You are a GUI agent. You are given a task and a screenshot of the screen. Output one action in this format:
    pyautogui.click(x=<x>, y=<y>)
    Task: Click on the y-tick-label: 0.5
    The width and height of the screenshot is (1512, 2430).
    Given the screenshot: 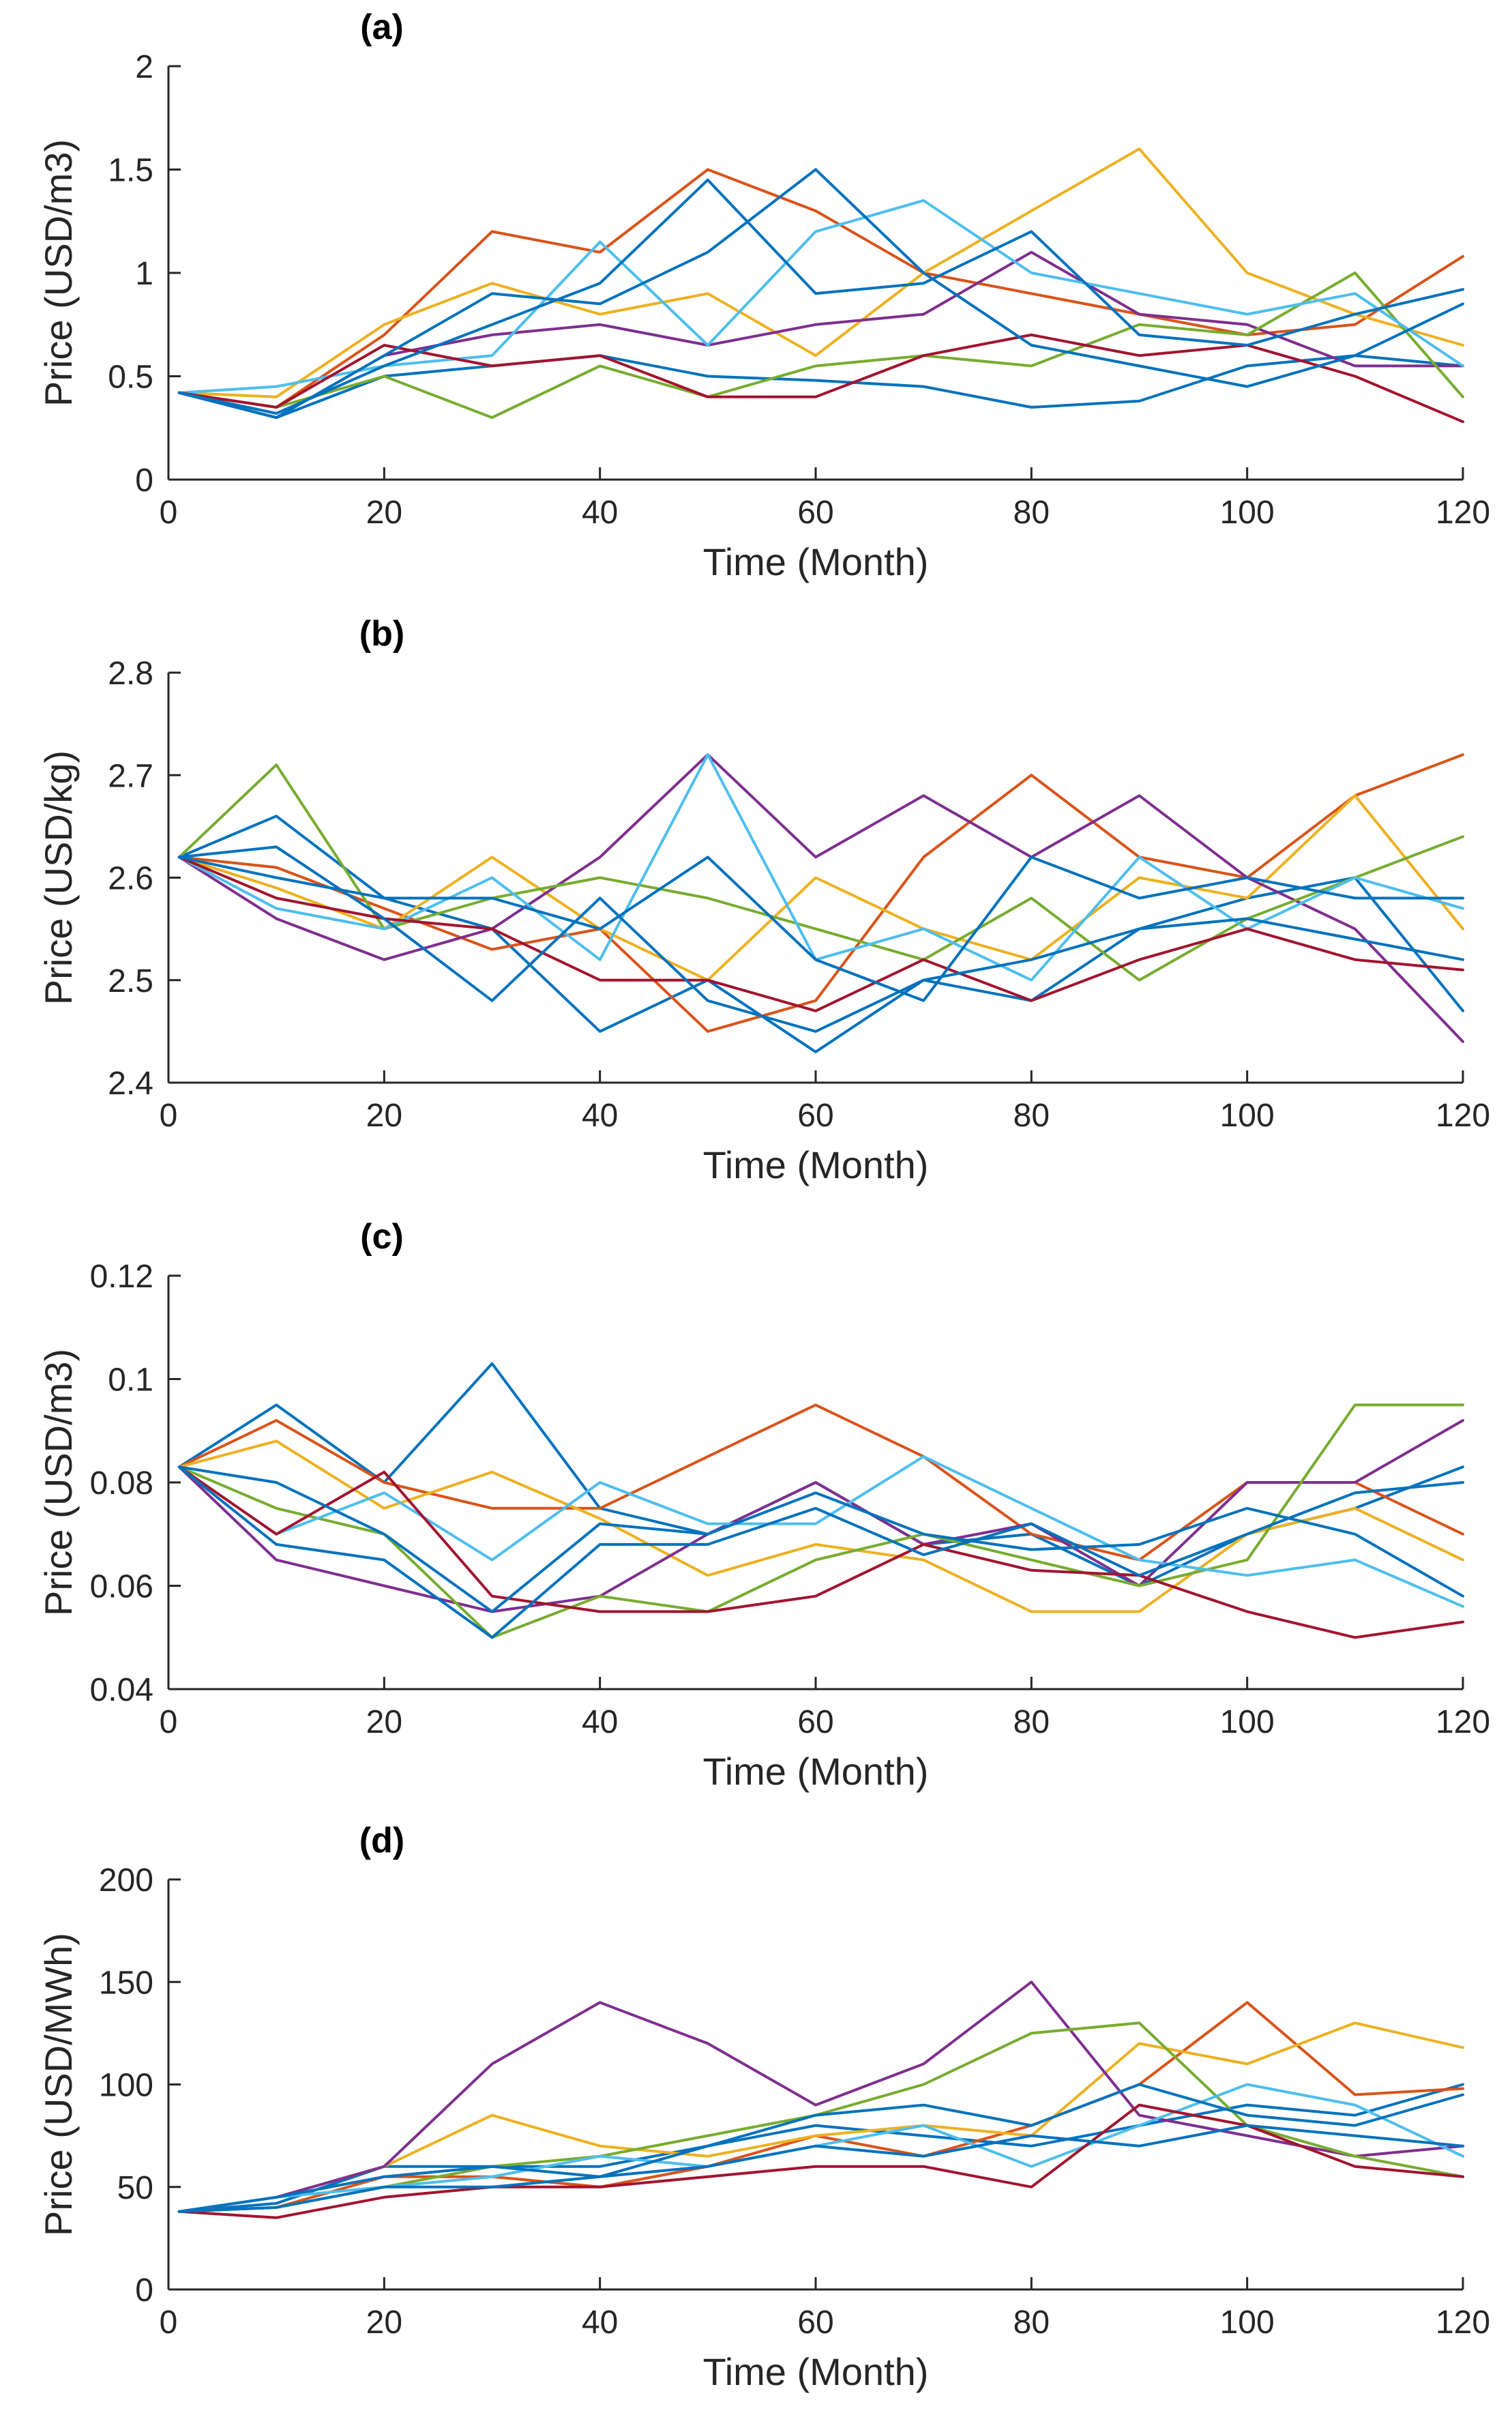 What is the action you would take?
    pyautogui.click(x=130, y=378)
    